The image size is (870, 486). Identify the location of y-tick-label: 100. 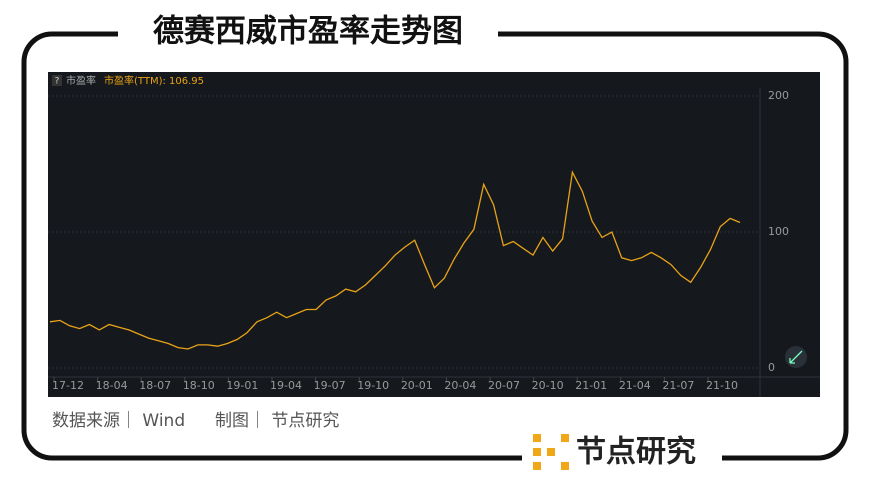
(778, 231).